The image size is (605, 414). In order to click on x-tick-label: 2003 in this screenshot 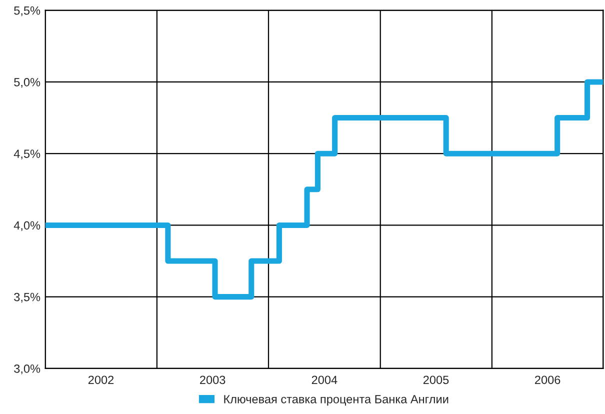, I will do `click(213, 380)`.